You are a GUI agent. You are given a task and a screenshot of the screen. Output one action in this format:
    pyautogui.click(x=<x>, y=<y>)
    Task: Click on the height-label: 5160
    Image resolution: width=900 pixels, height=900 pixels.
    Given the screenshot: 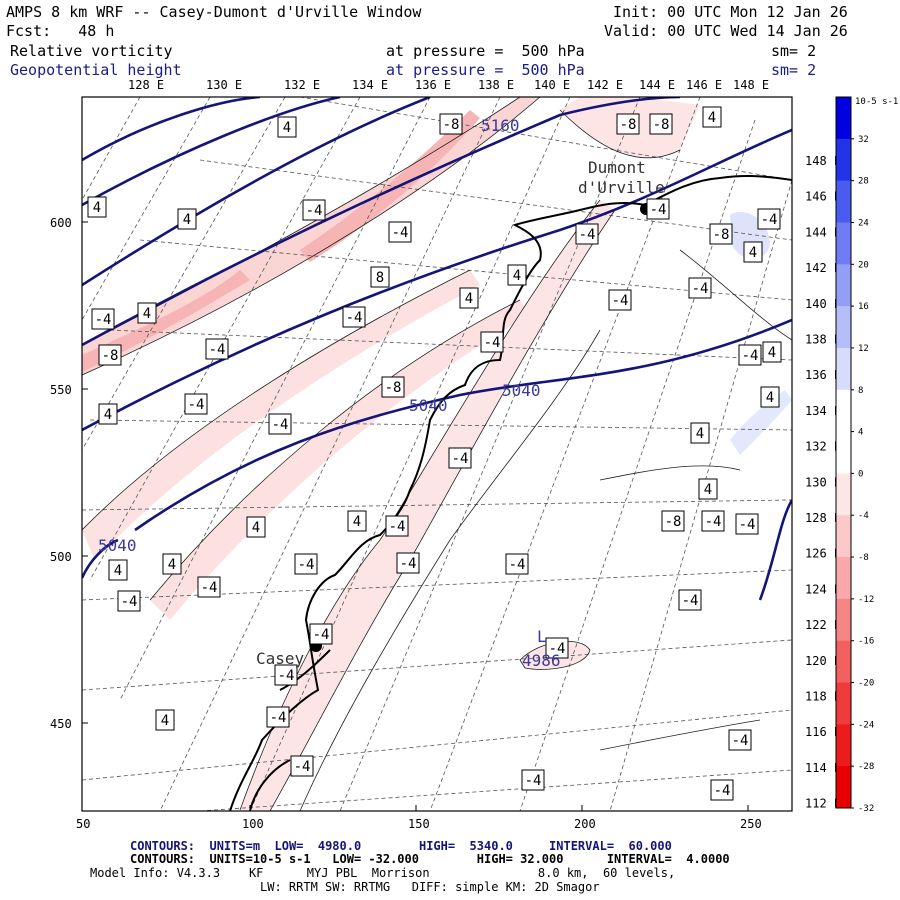 What is the action you would take?
    pyautogui.click(x=500, y=125)
    